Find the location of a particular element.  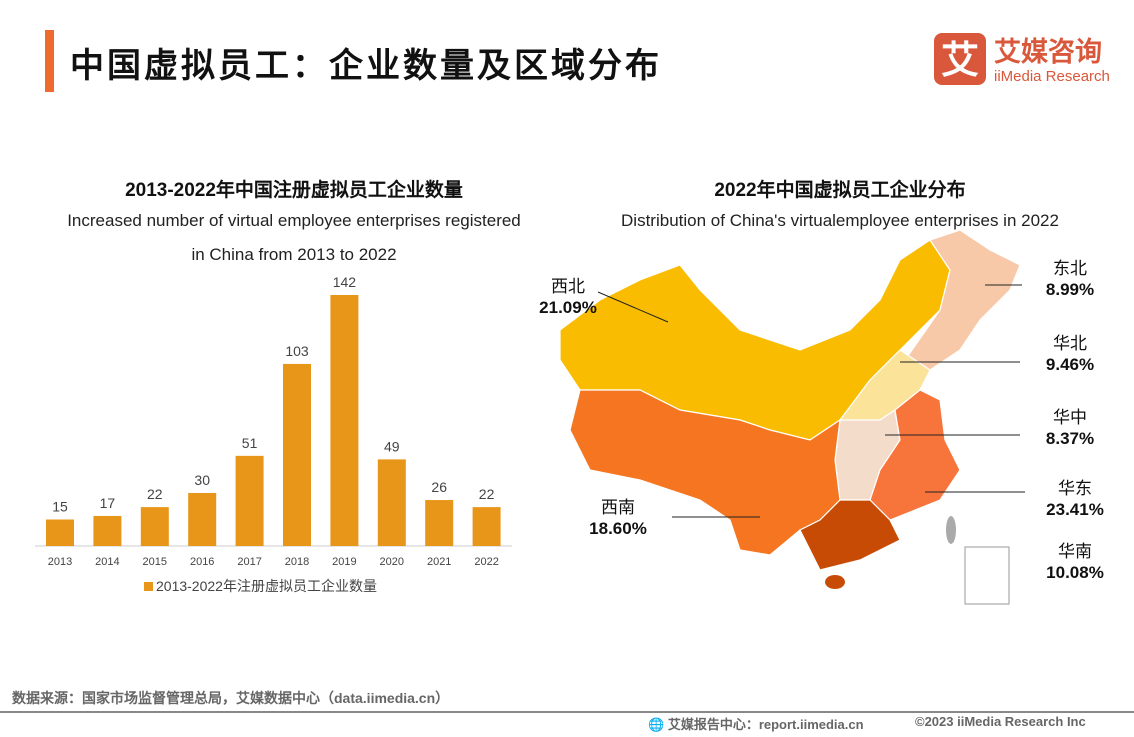

svg-text: 艾媒咨询 is located at coordinates (1048, 52).